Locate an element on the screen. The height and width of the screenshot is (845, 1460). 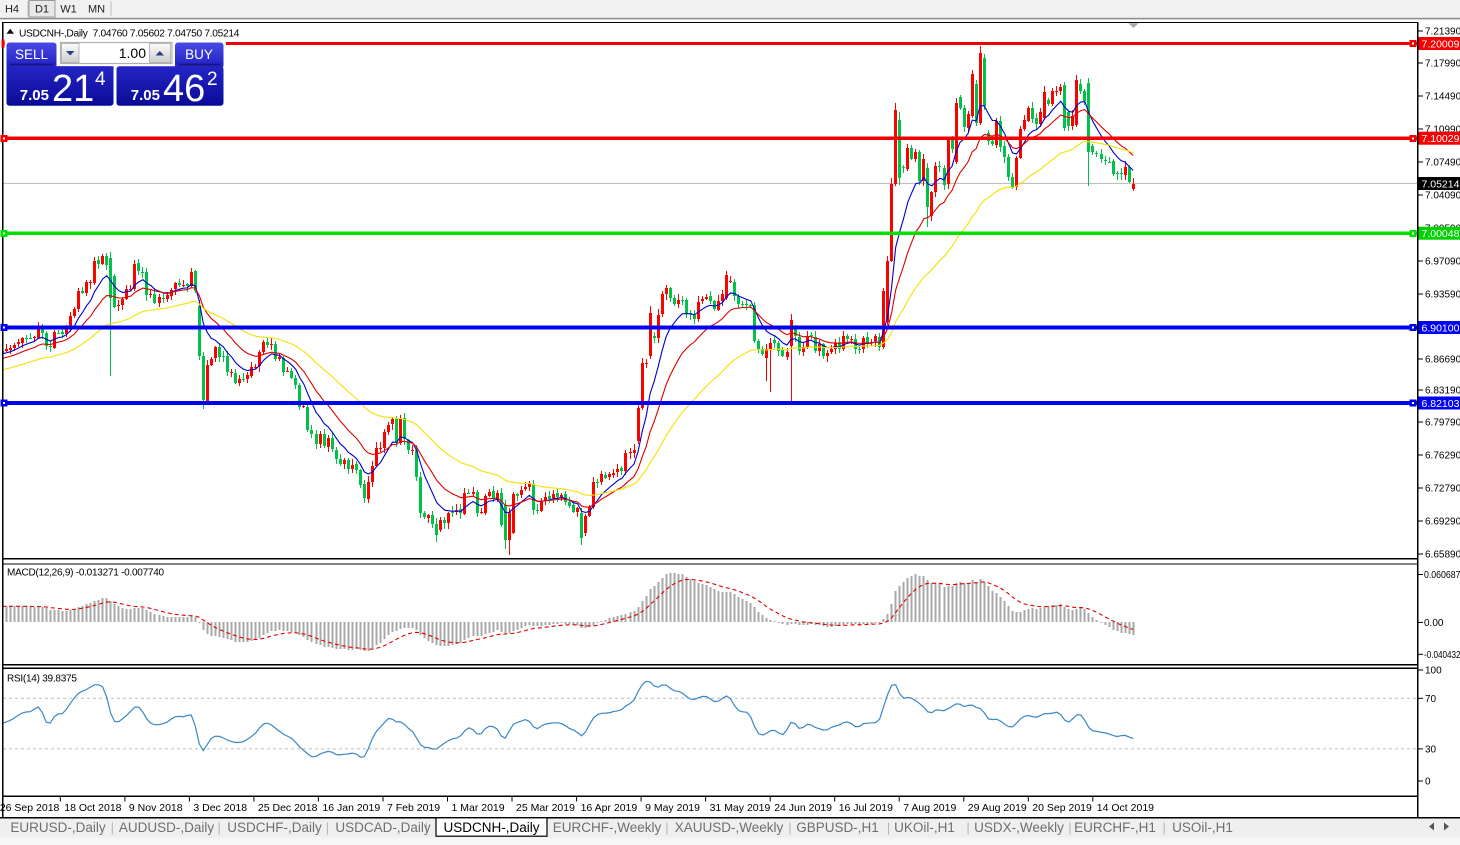
svg-text: 6.72790 is located at coordinates (1442, 489).